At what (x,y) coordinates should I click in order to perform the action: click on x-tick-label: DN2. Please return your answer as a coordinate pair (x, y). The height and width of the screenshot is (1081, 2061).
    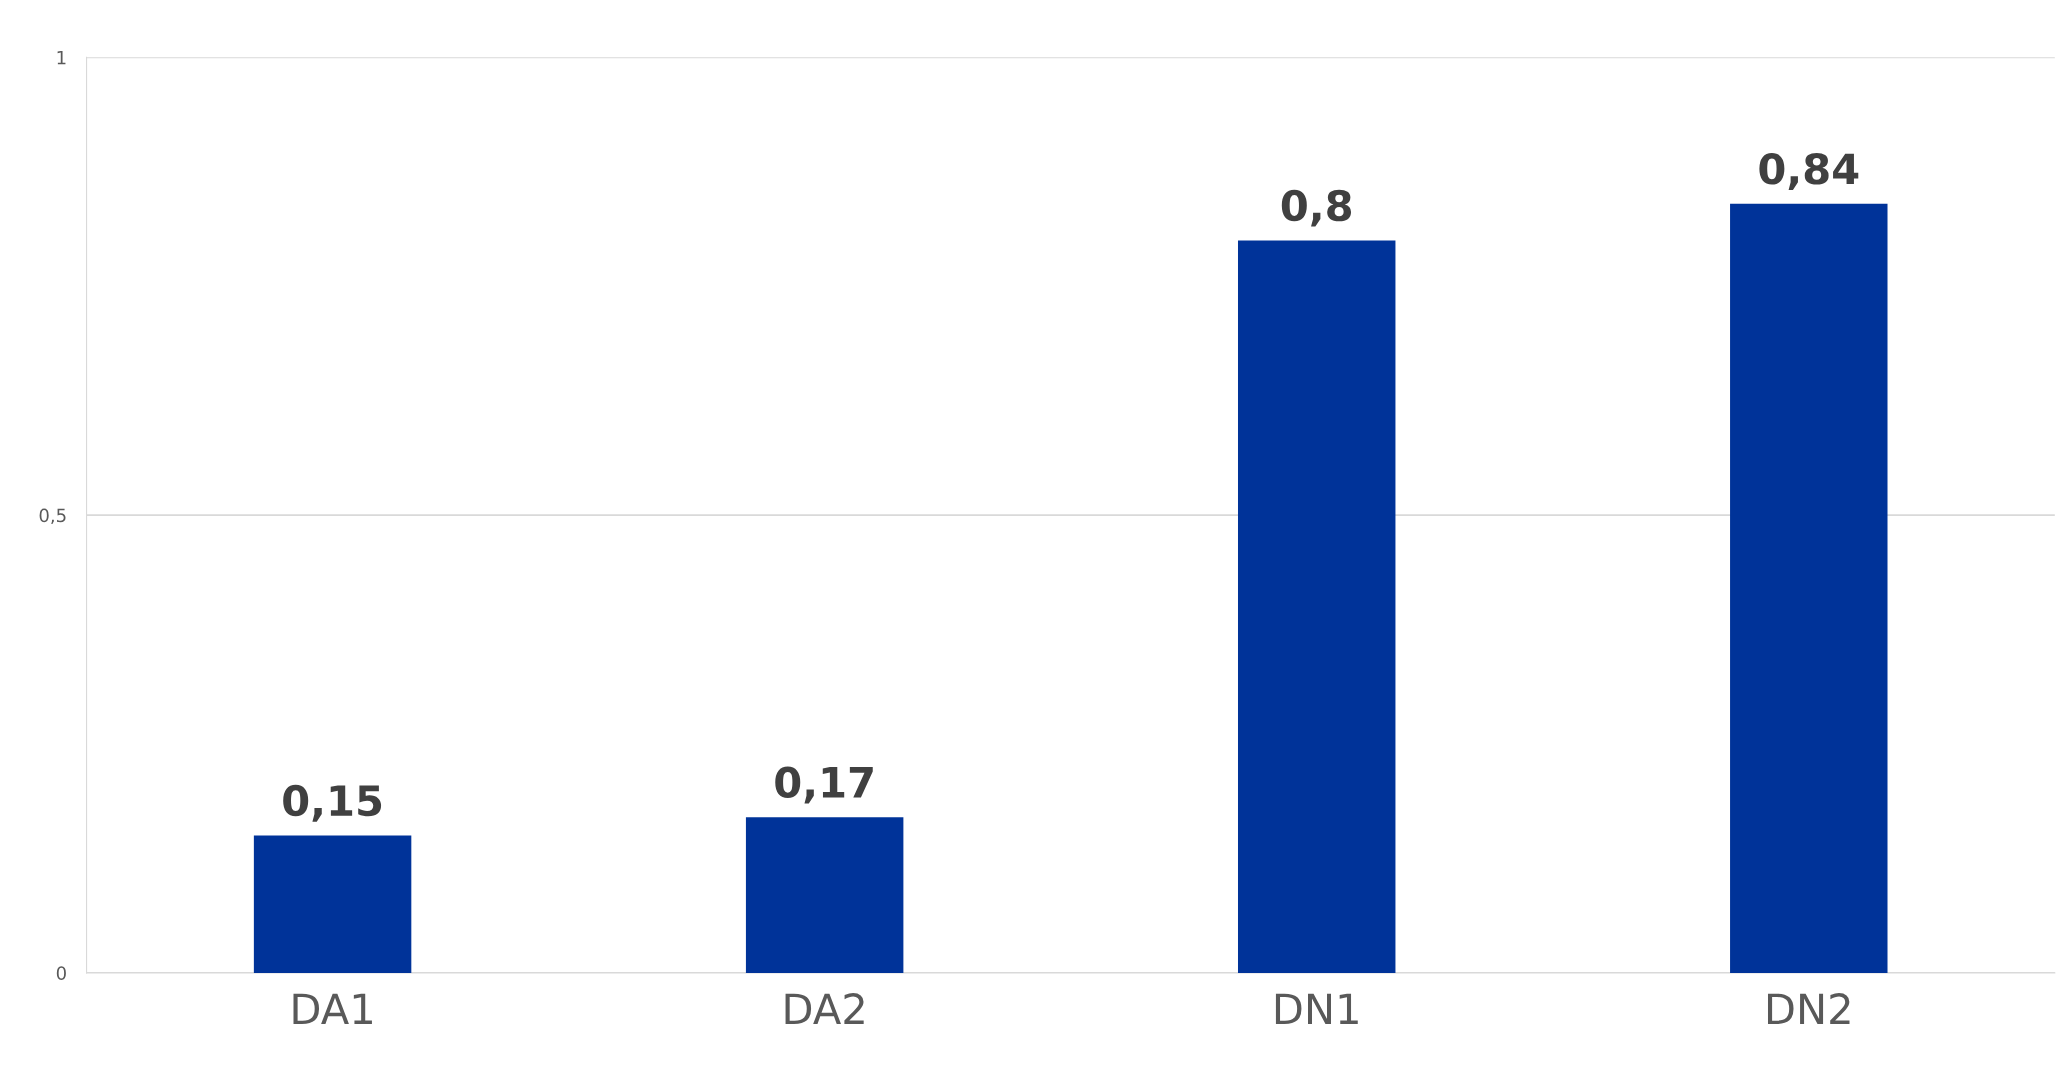
    Looking at the image, I should click on (1808, 1008).